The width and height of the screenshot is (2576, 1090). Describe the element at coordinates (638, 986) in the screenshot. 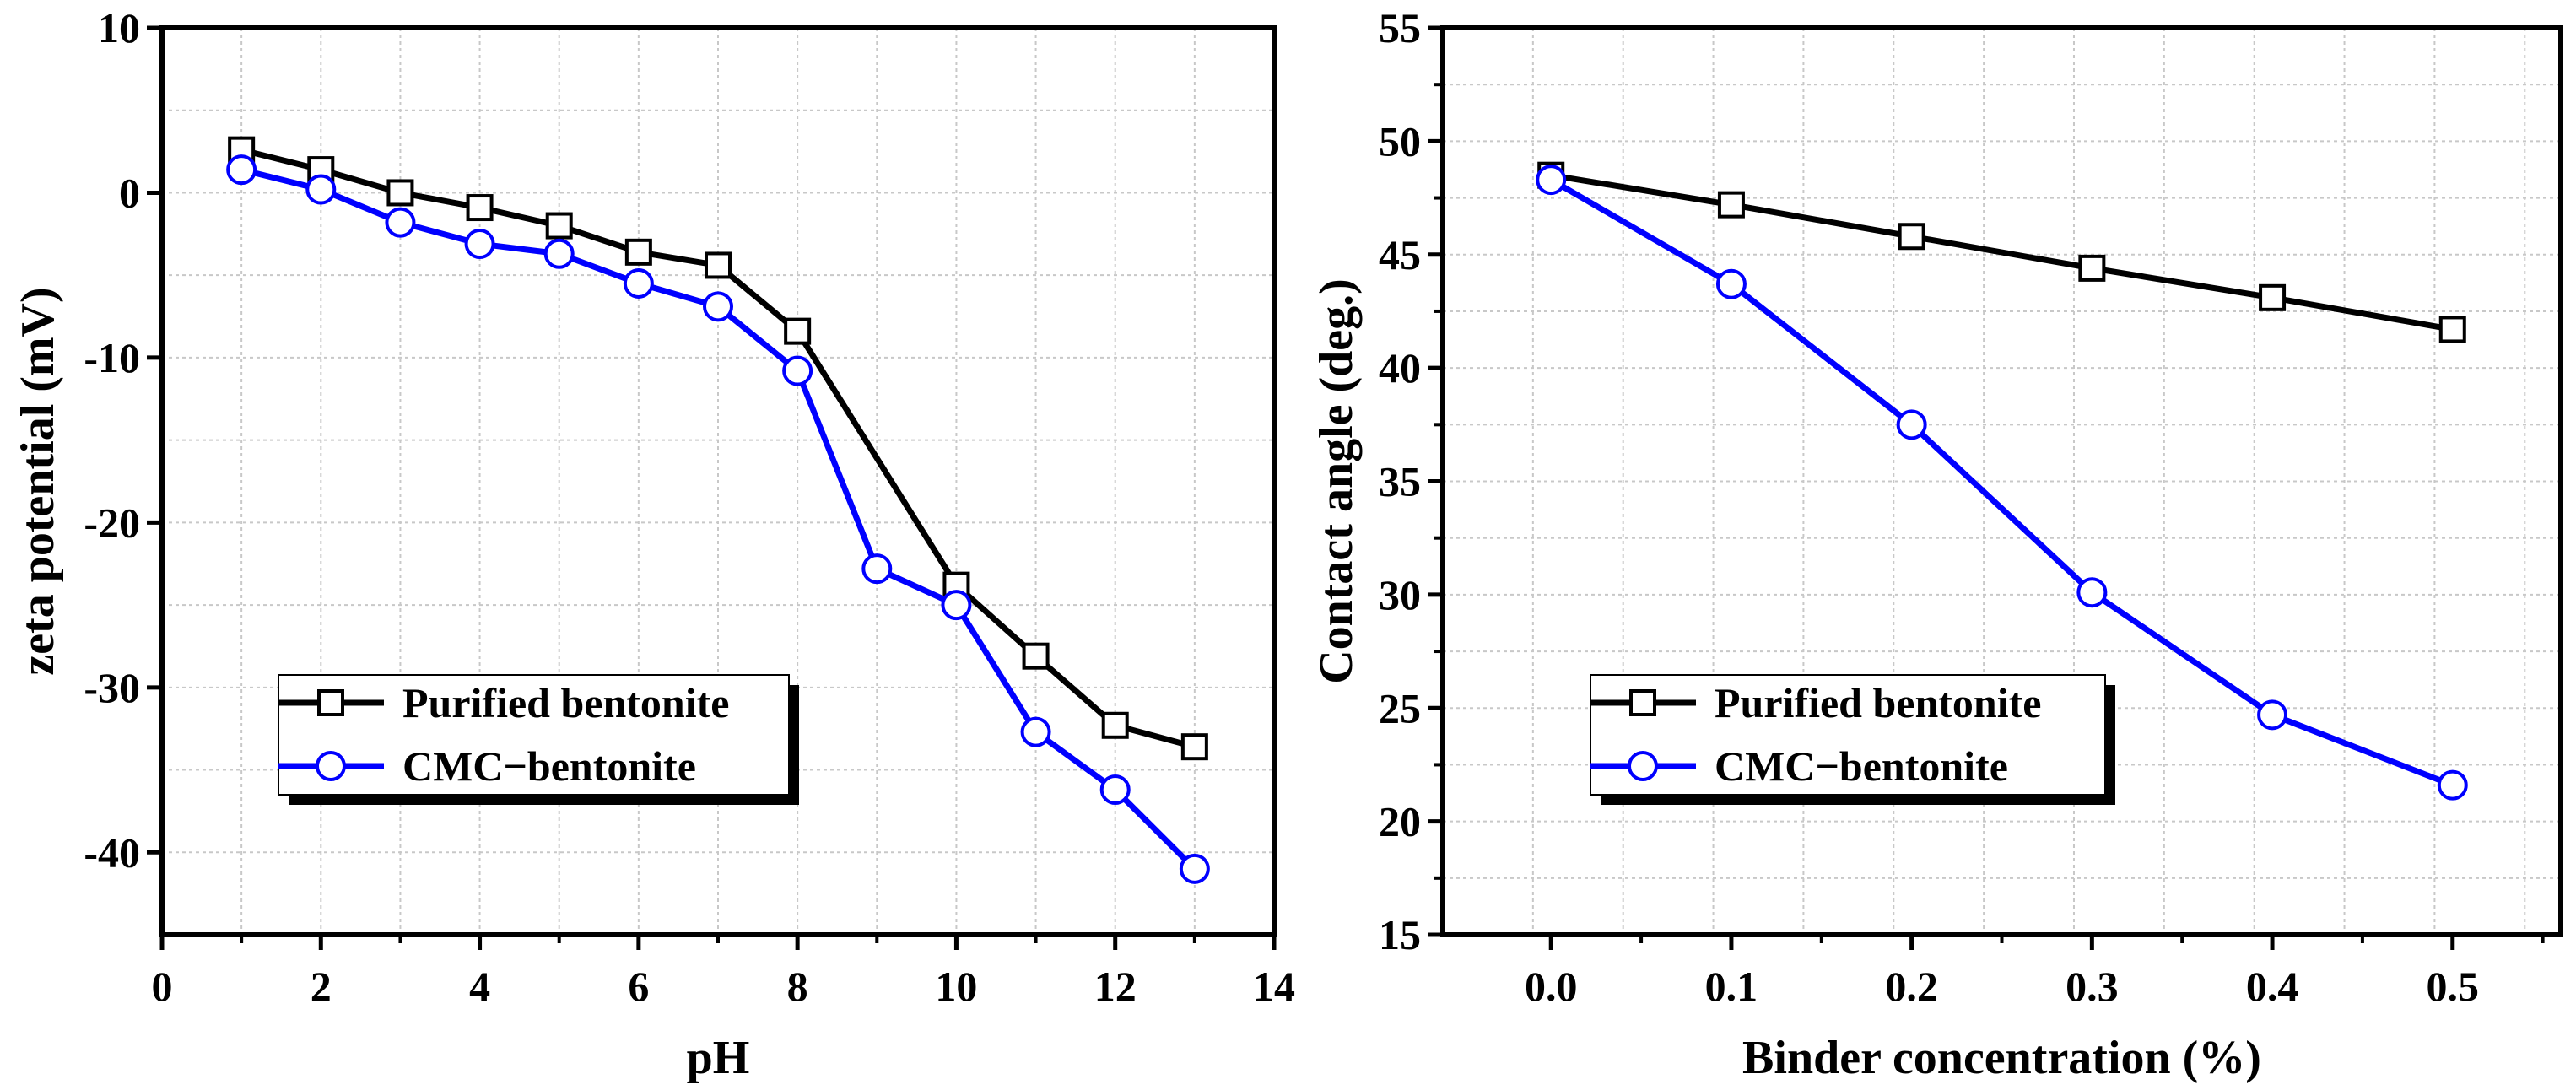

I see `x-tick-label: 6` at that location.